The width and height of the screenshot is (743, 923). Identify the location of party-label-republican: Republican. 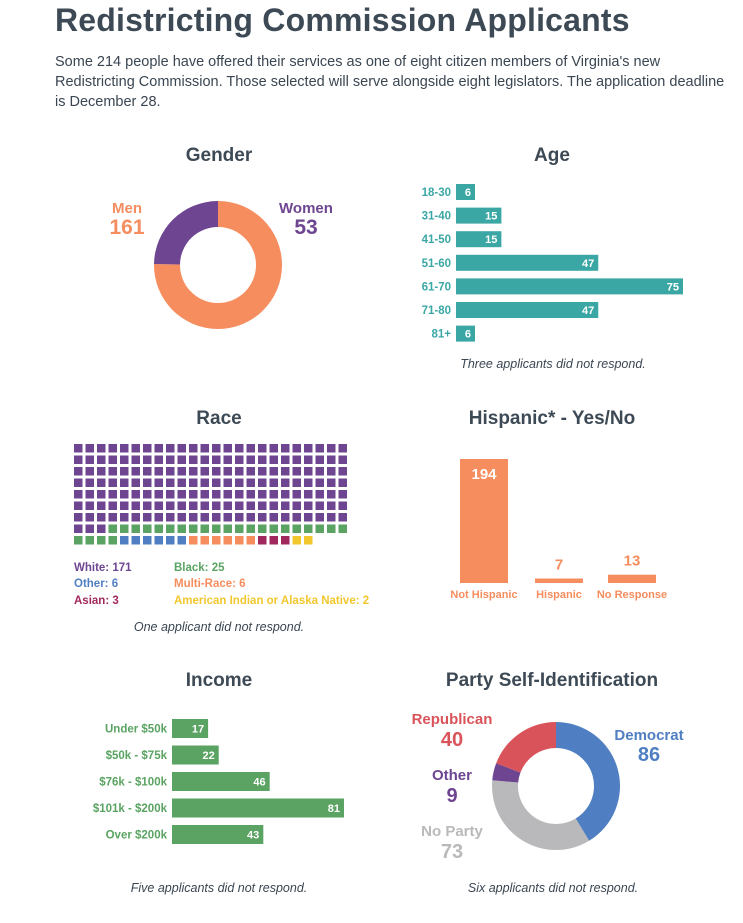
(452, 719).